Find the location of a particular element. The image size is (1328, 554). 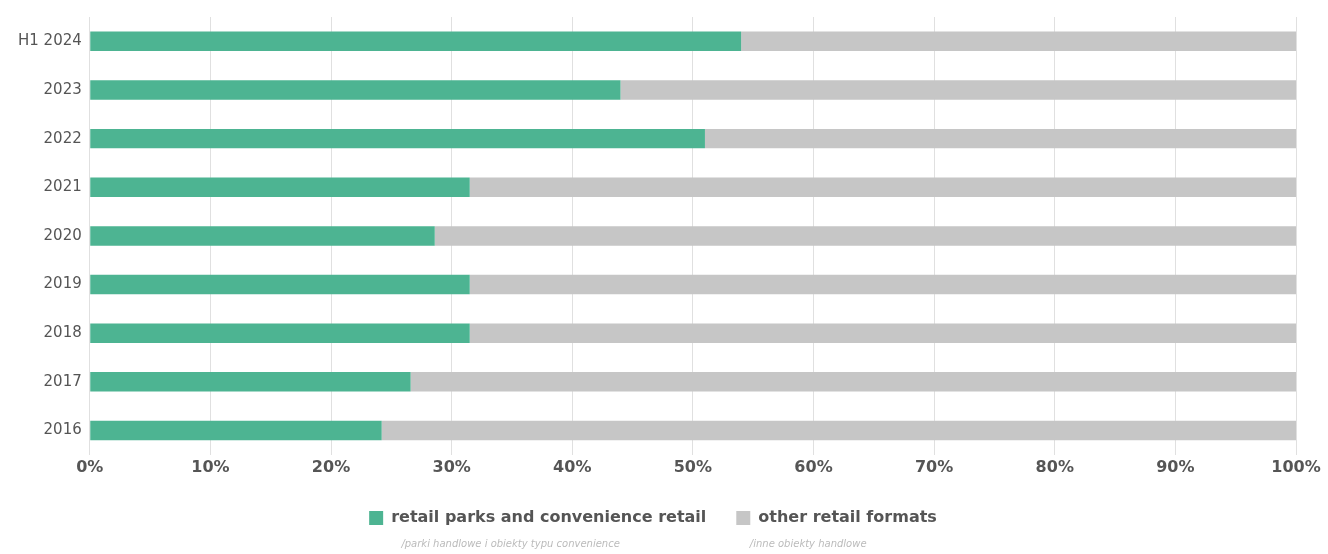

y-tick-label: 2020 is located at coordinates (62, 234).